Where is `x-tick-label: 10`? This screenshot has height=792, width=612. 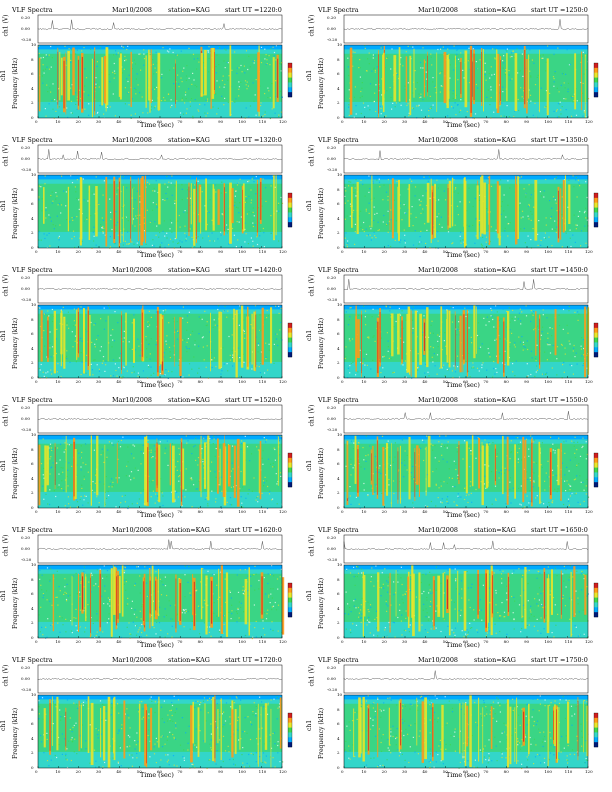 x-tick-label: 10 is located at coordinates (58, 641).